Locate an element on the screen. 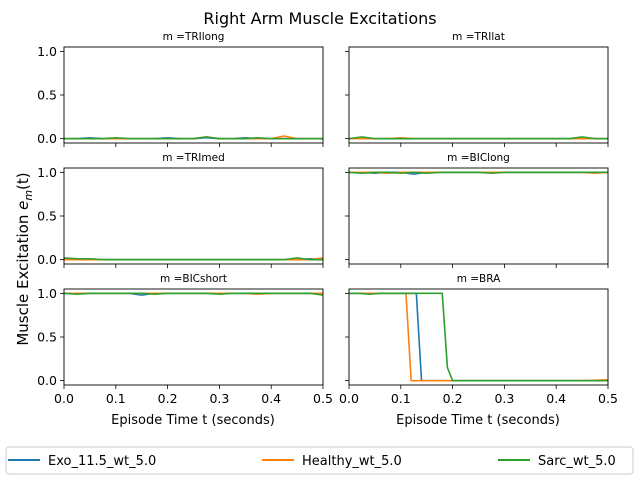 The width and height of the screenshot is (640, 480). subplot-1: m =TRIlong 0.0 0.5 1.0 is located at coordinates (180, 89).